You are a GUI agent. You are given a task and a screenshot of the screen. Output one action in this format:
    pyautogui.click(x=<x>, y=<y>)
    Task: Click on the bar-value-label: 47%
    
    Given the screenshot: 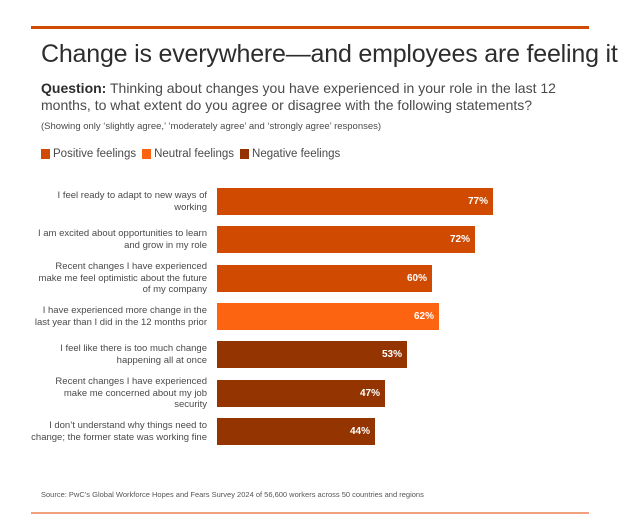 What is the action you would take?
    pyautogui.click(x=369, y=393)
    